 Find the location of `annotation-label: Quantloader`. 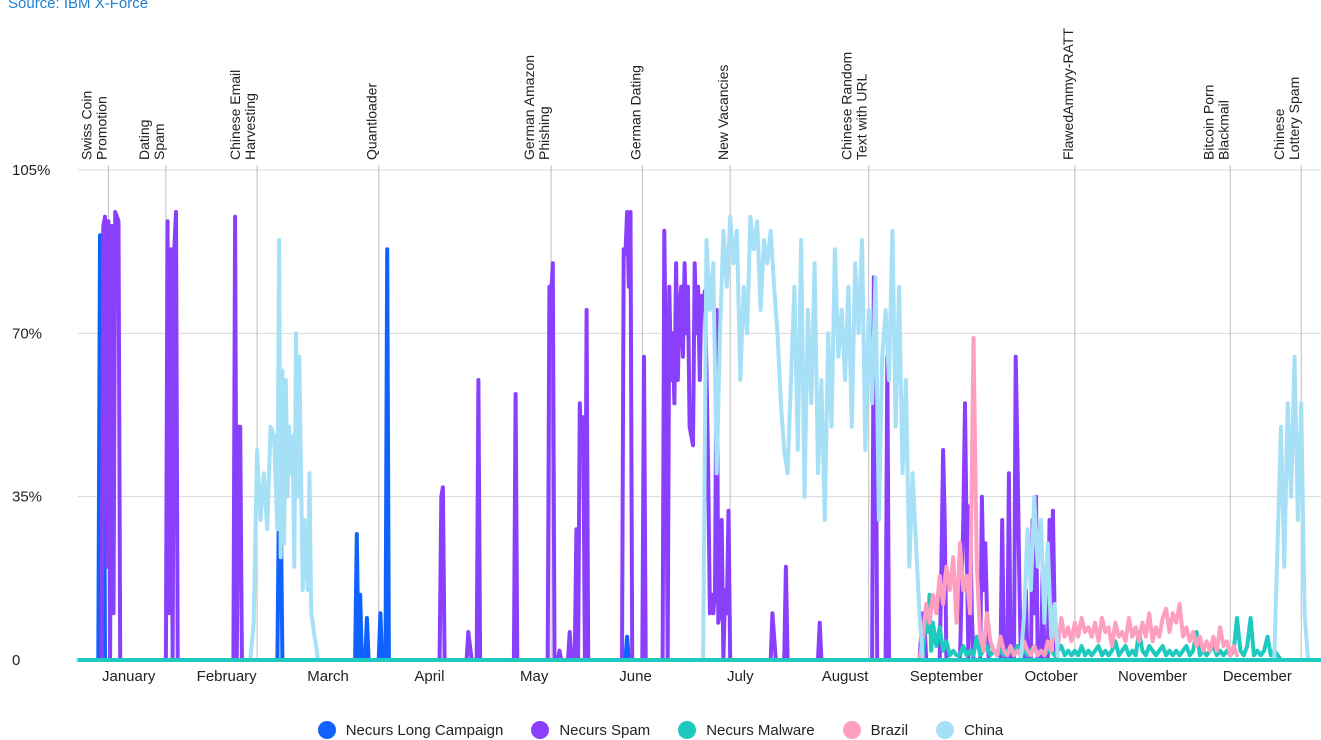

annotation-label: Quantloader is located at coordinates (372, 121).